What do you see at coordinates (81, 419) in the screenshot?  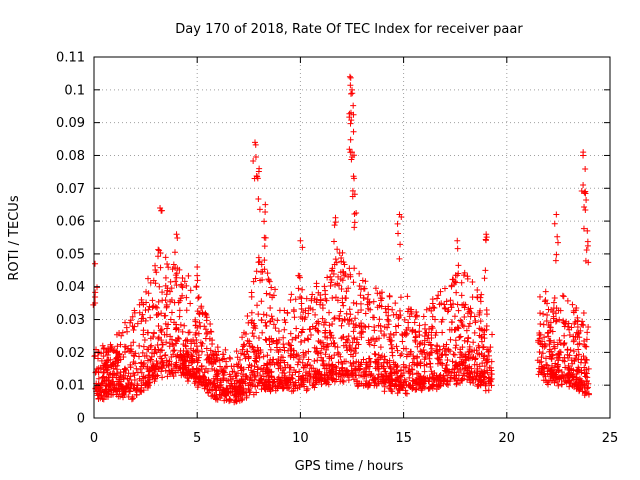 I see `y-tick-label: 0` at bounding box center [81, 419].